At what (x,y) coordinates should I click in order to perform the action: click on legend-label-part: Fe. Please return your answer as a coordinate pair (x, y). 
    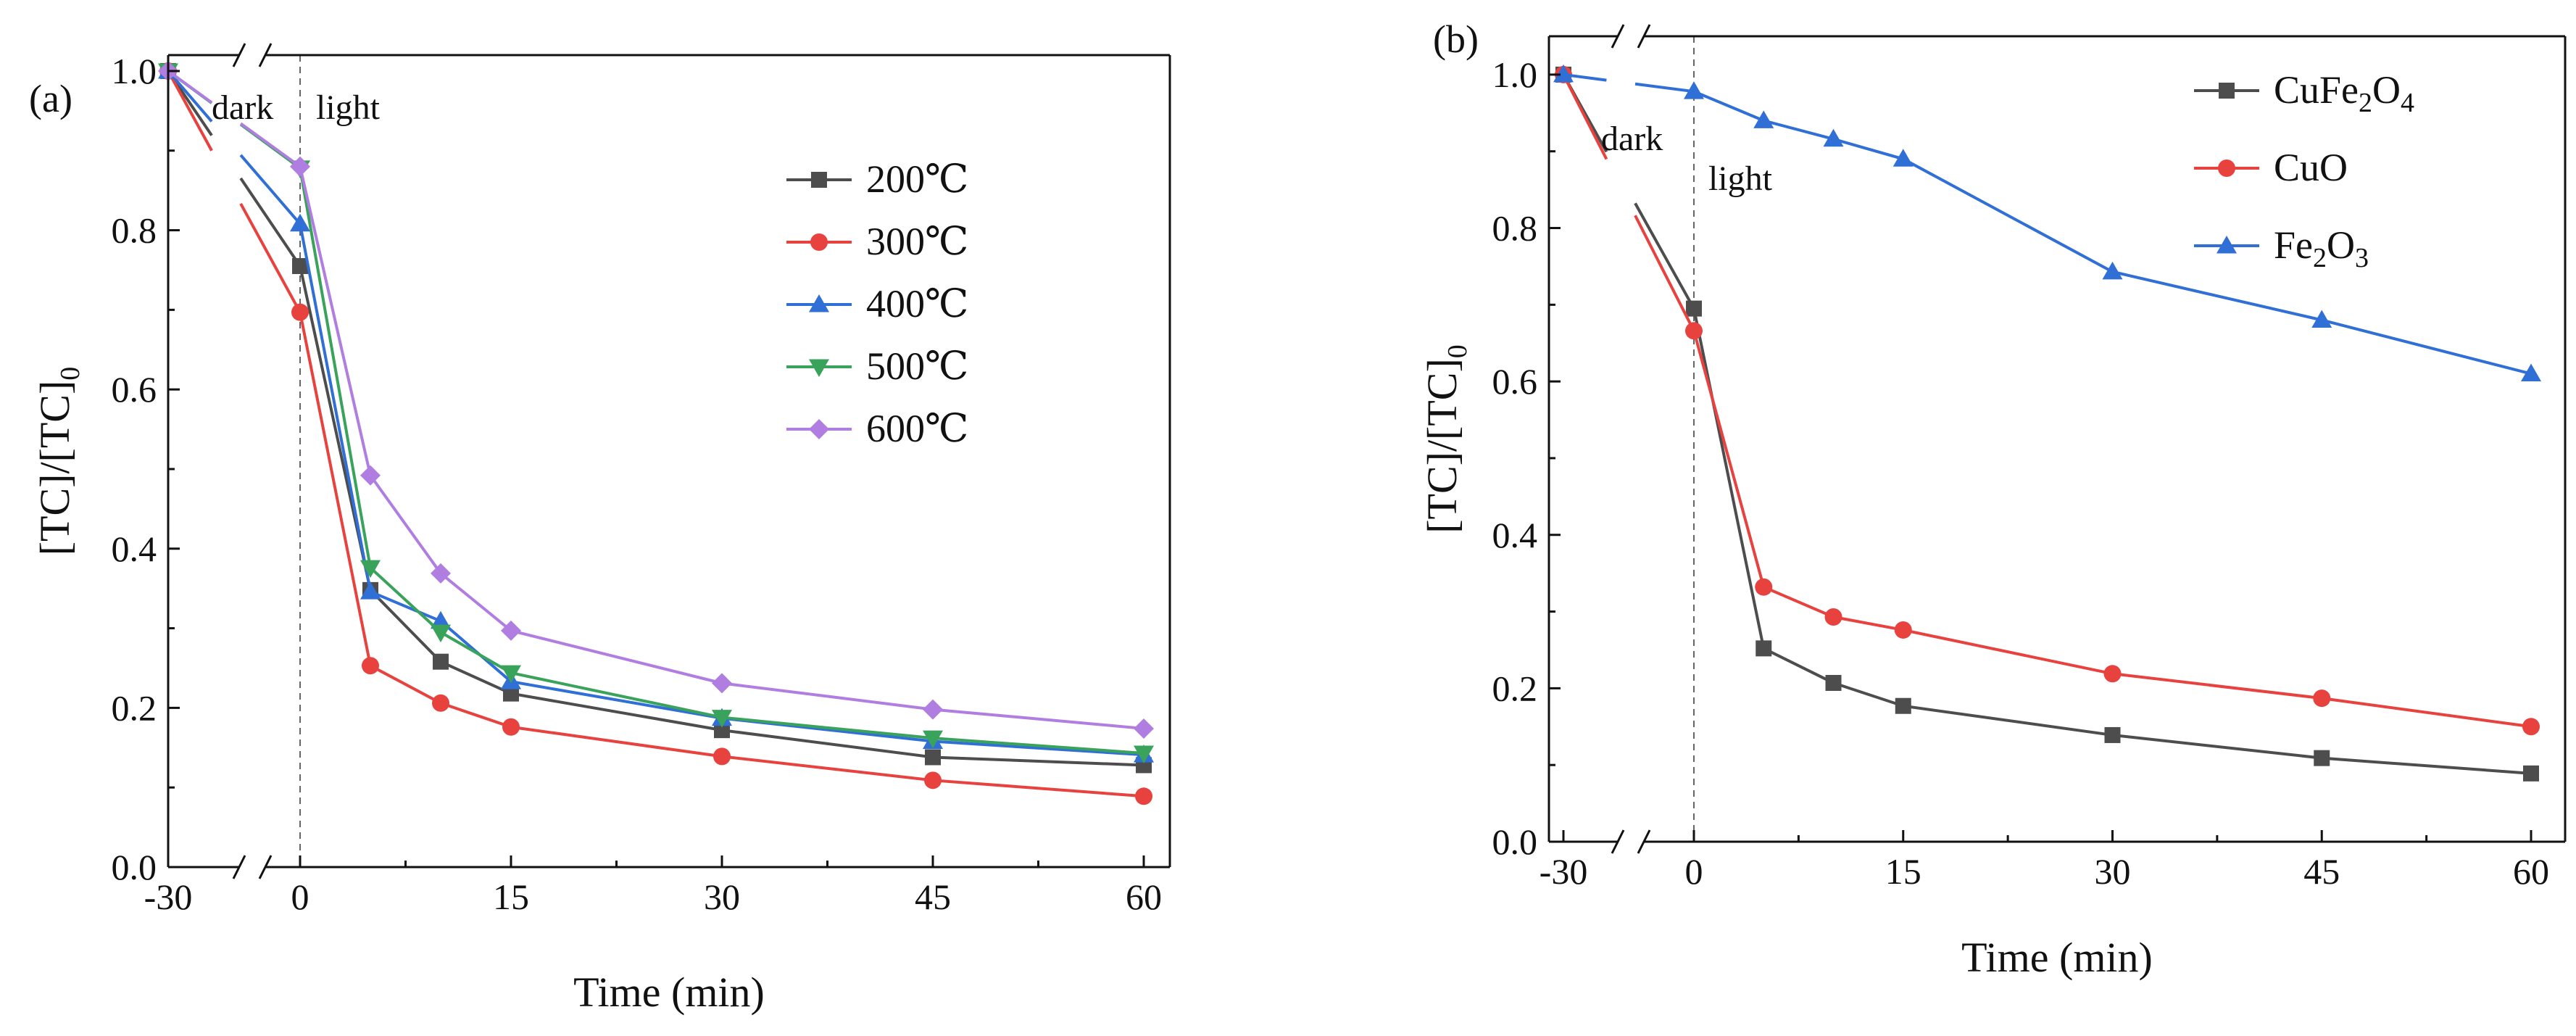
    Looking at the image, I should click on (2293, 245).